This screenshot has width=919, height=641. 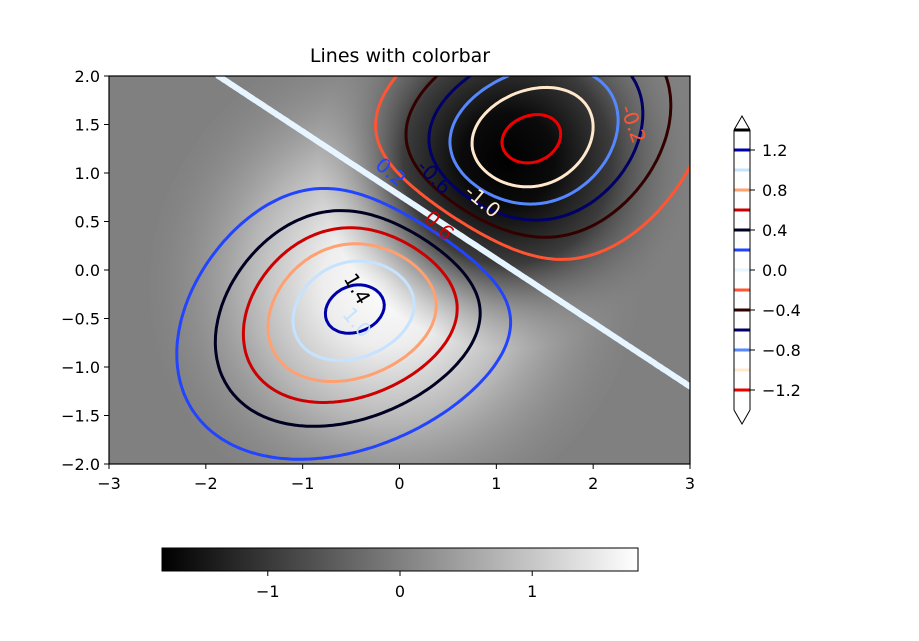 What do you see at coordinates (87, 270) in the screenshot?
I see `y-tick-label: 0.0` at bounding box center [87, 270].